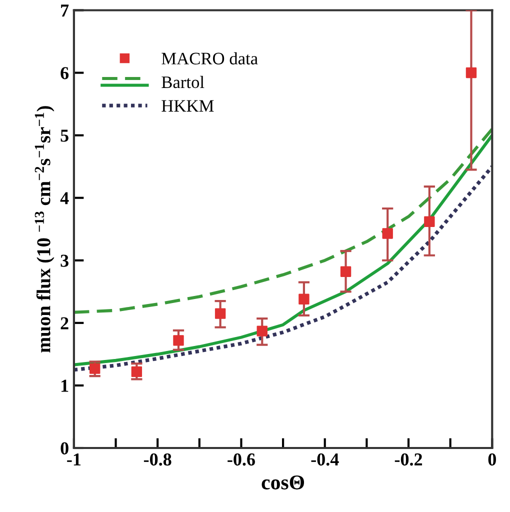  What do you see at coordinates (64, 448) in the screenshot?
I see `y-tick-label: 0` at bounding box center [64, 448].